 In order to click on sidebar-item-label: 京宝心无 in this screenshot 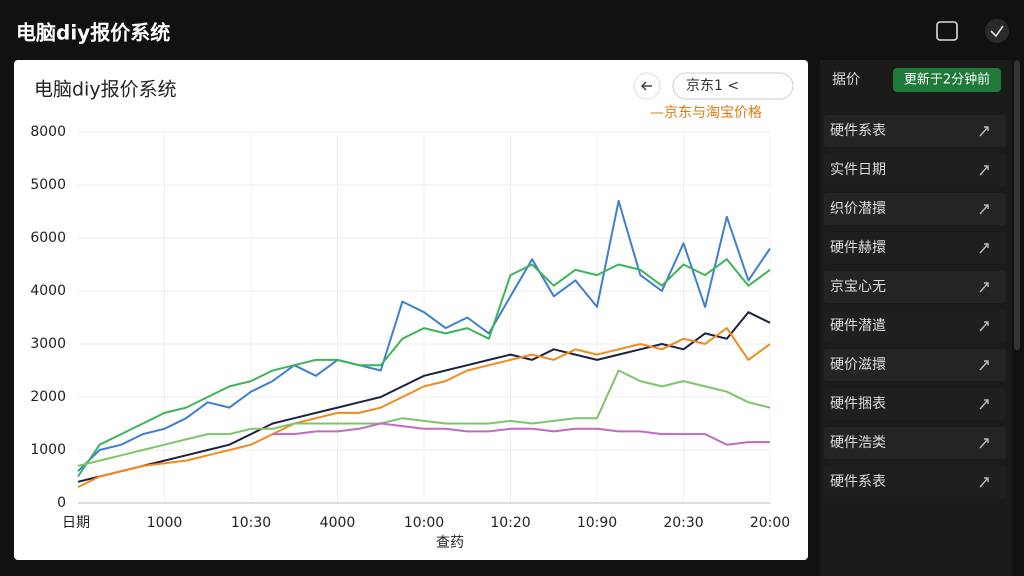, I will do `click(858, 287)`.